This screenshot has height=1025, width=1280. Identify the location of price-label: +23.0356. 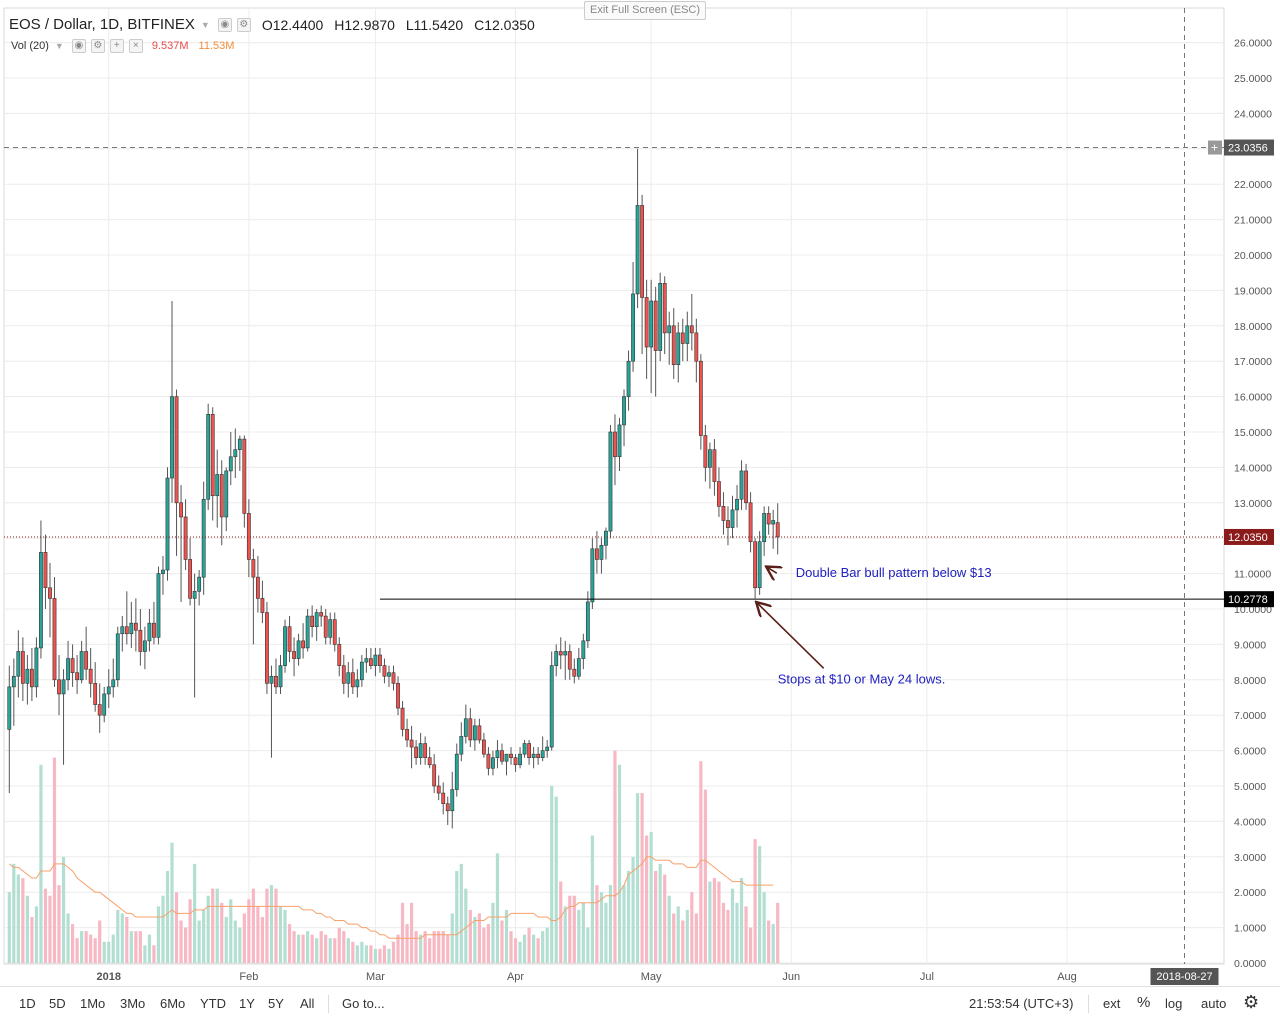
(1241, 147).